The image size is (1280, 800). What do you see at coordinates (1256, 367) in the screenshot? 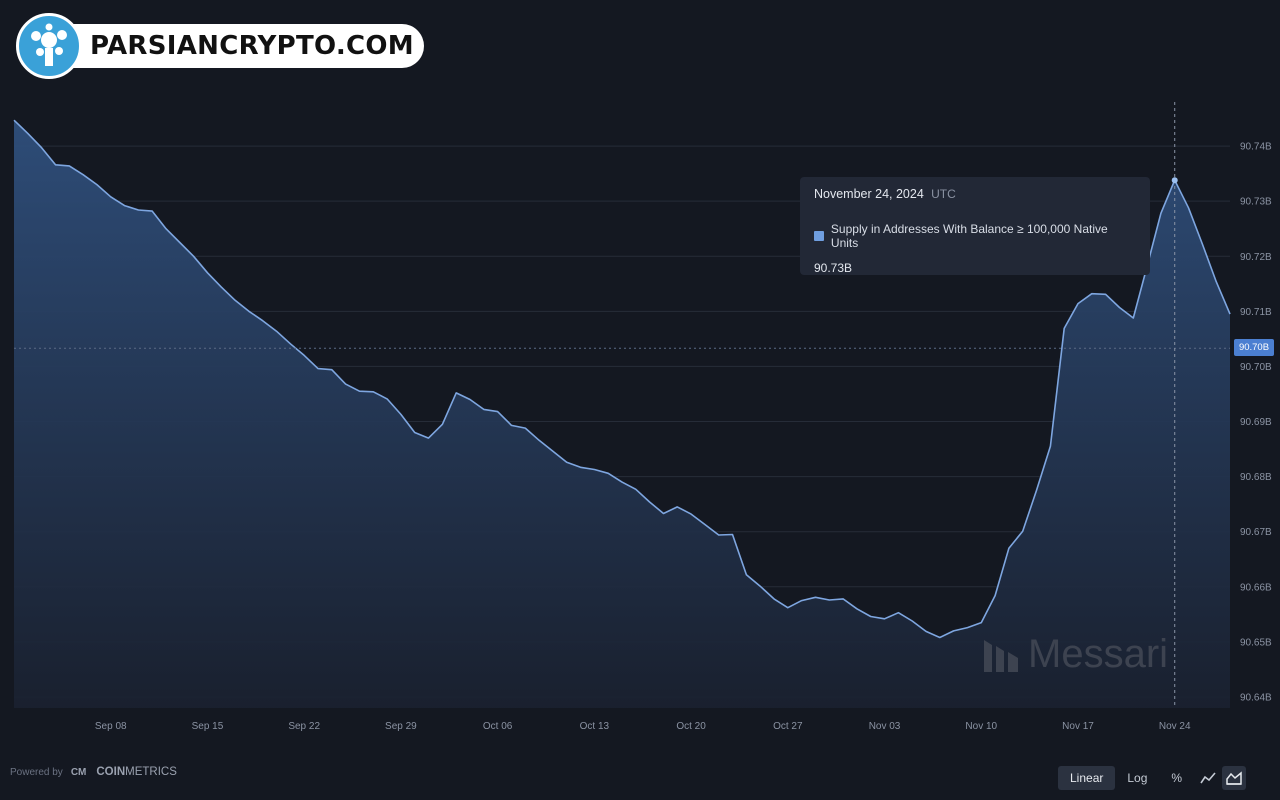
I see `y-tick-label: 90.70B` at bounding box center [1256, 367].